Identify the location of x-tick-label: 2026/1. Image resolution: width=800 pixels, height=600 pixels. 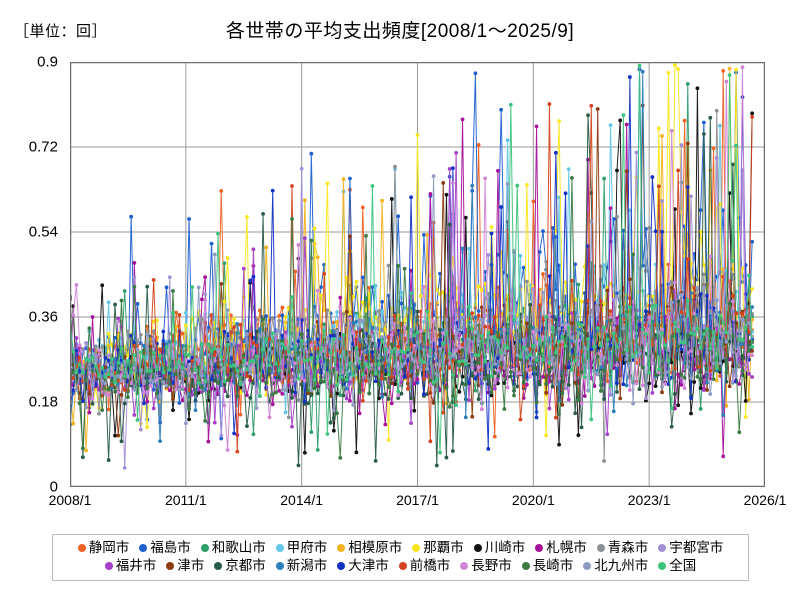
(765, 500).